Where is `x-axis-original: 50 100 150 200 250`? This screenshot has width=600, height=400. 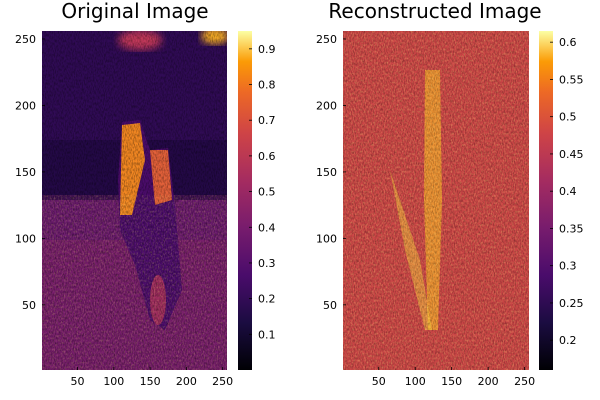 x-axis-original: 50 100 150 200 250 is located at coordinates (152, 377).